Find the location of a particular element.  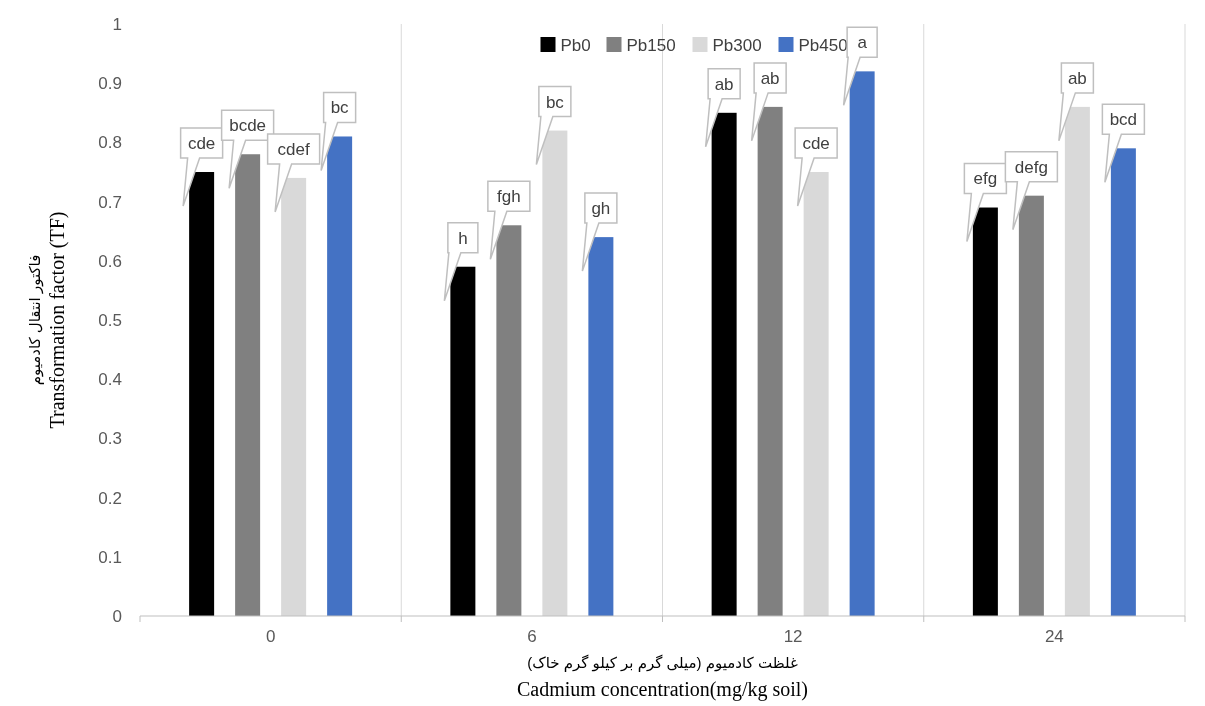

y-tick-label: 0.1 is located at coordinates (110, 557).